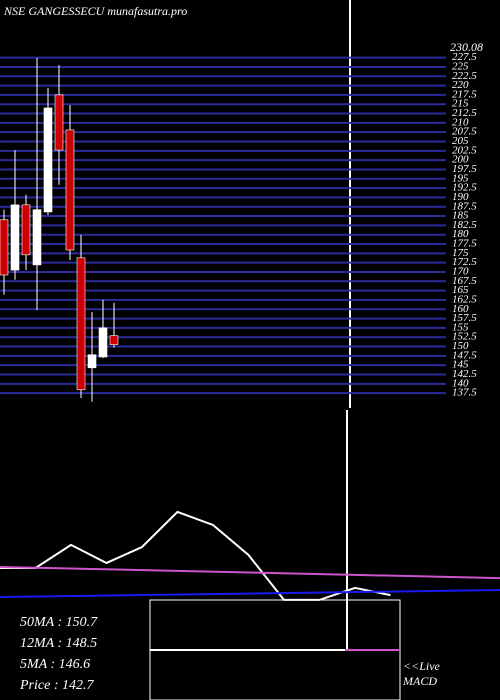 This screenshot has width=500, height=700. What do you see at coordinates (464, 262) in the screenshot?
I see `y-tick-label: 172.5` at bounding box center [464, 262].